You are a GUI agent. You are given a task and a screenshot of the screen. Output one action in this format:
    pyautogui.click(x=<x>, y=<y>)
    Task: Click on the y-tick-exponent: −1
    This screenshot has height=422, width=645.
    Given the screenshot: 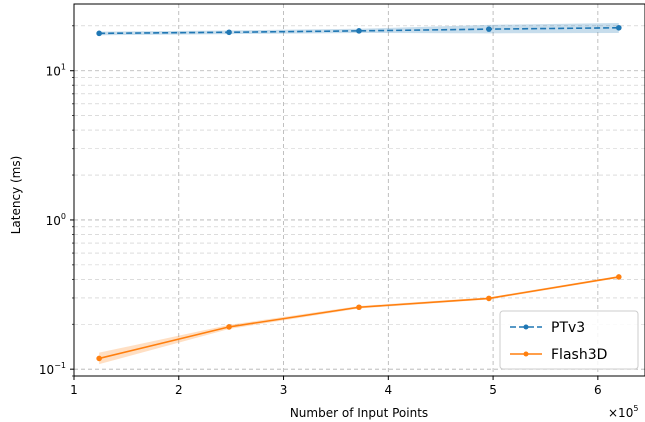 What is the action you would take?
    pyautogui.click(x=60, y=365)
    